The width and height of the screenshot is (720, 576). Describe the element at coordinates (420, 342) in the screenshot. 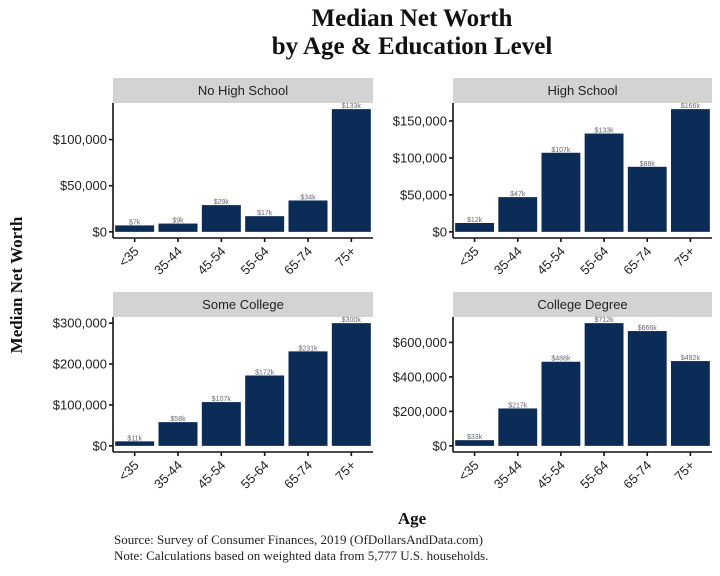

I see `y-tick-label: $600,000` at that location.